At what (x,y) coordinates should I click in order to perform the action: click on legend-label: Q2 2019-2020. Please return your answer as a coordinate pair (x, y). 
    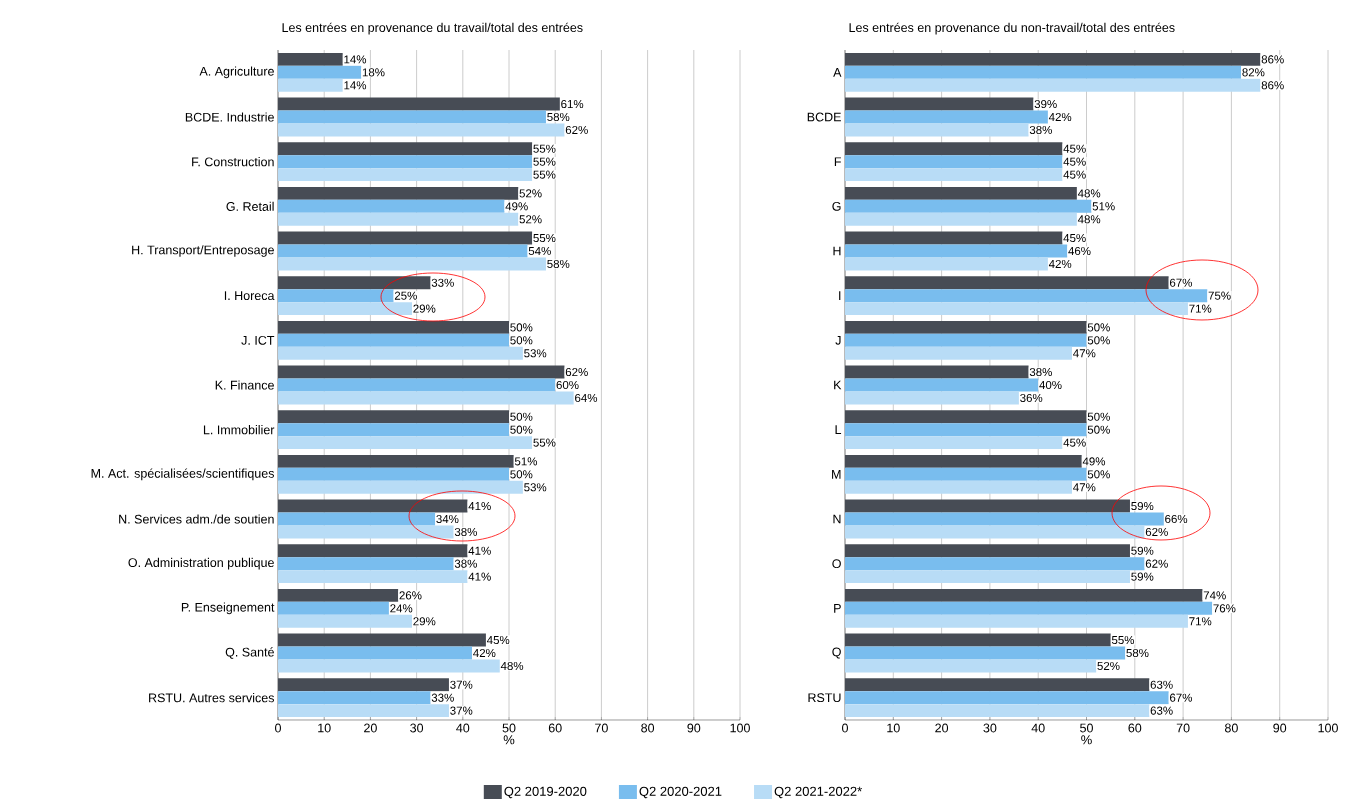
    Looking at the image, I should click on (545, 792).